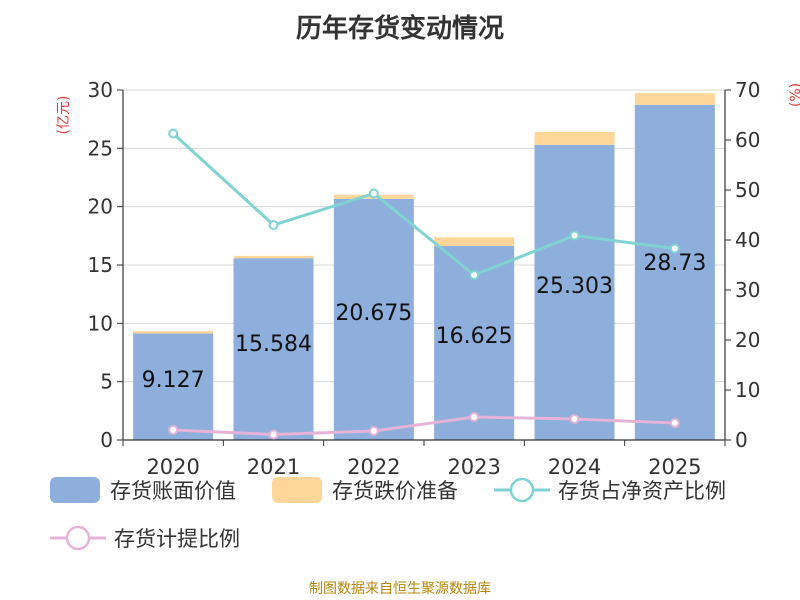 This screenshot has width=800, height=600. Describe the element at coordinates (173, 380) in the screenshot. I see `data-label: 9.127` at that location.